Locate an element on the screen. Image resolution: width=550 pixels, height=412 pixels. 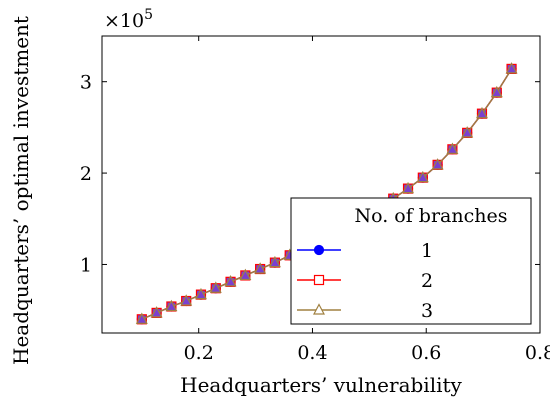
y-tick-label: 1 is located at coordinates (86, 265).